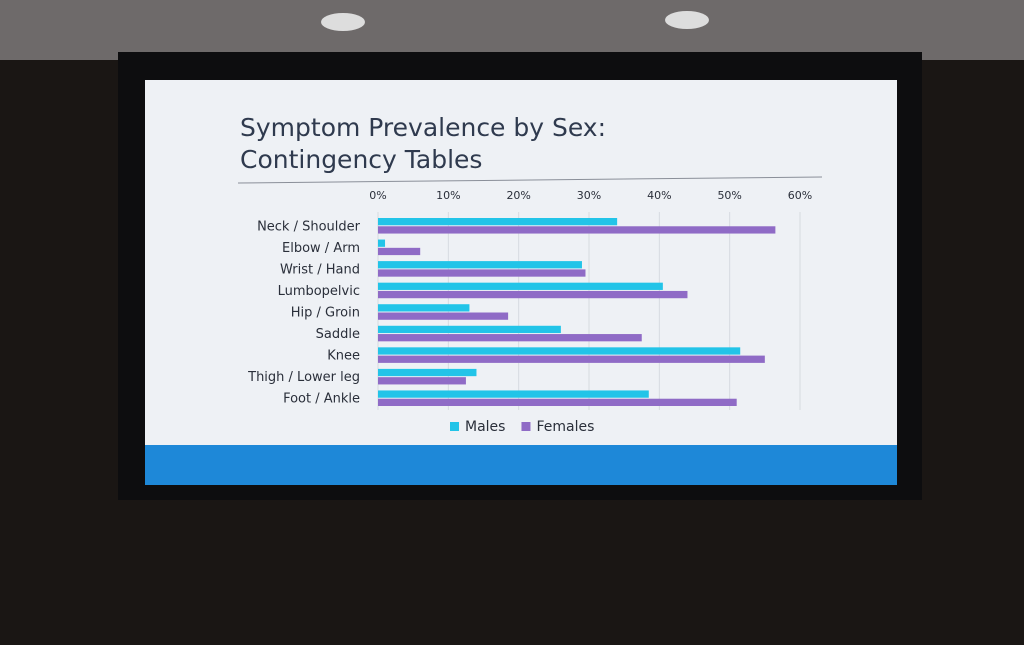  What do you see at coordinates (343, 356) in the screenshot?
I see `y-tick-label: Knee` at bounding box center [343, 356].